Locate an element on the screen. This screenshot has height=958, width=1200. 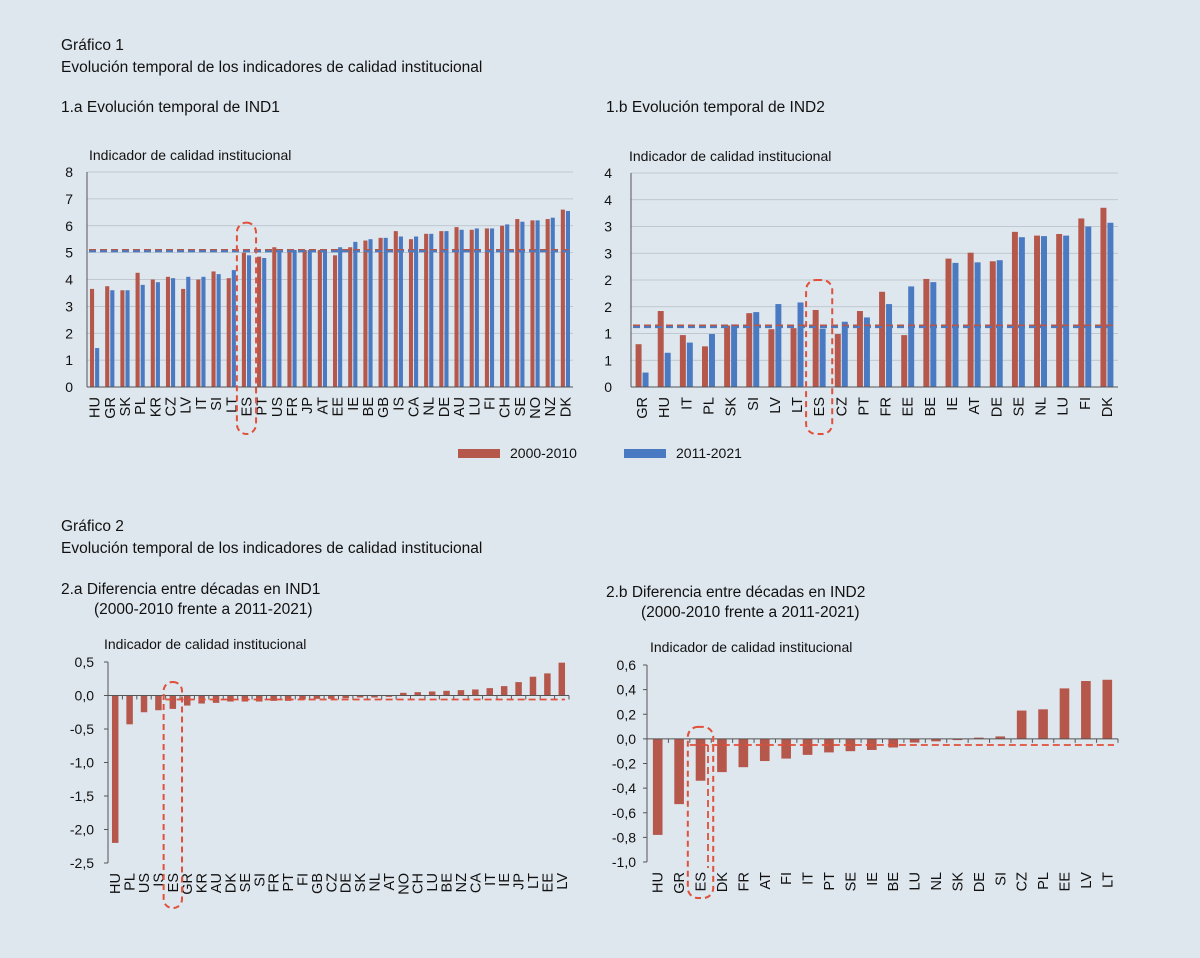
y-tick-label: 2 is located at coordinates (608, 280).